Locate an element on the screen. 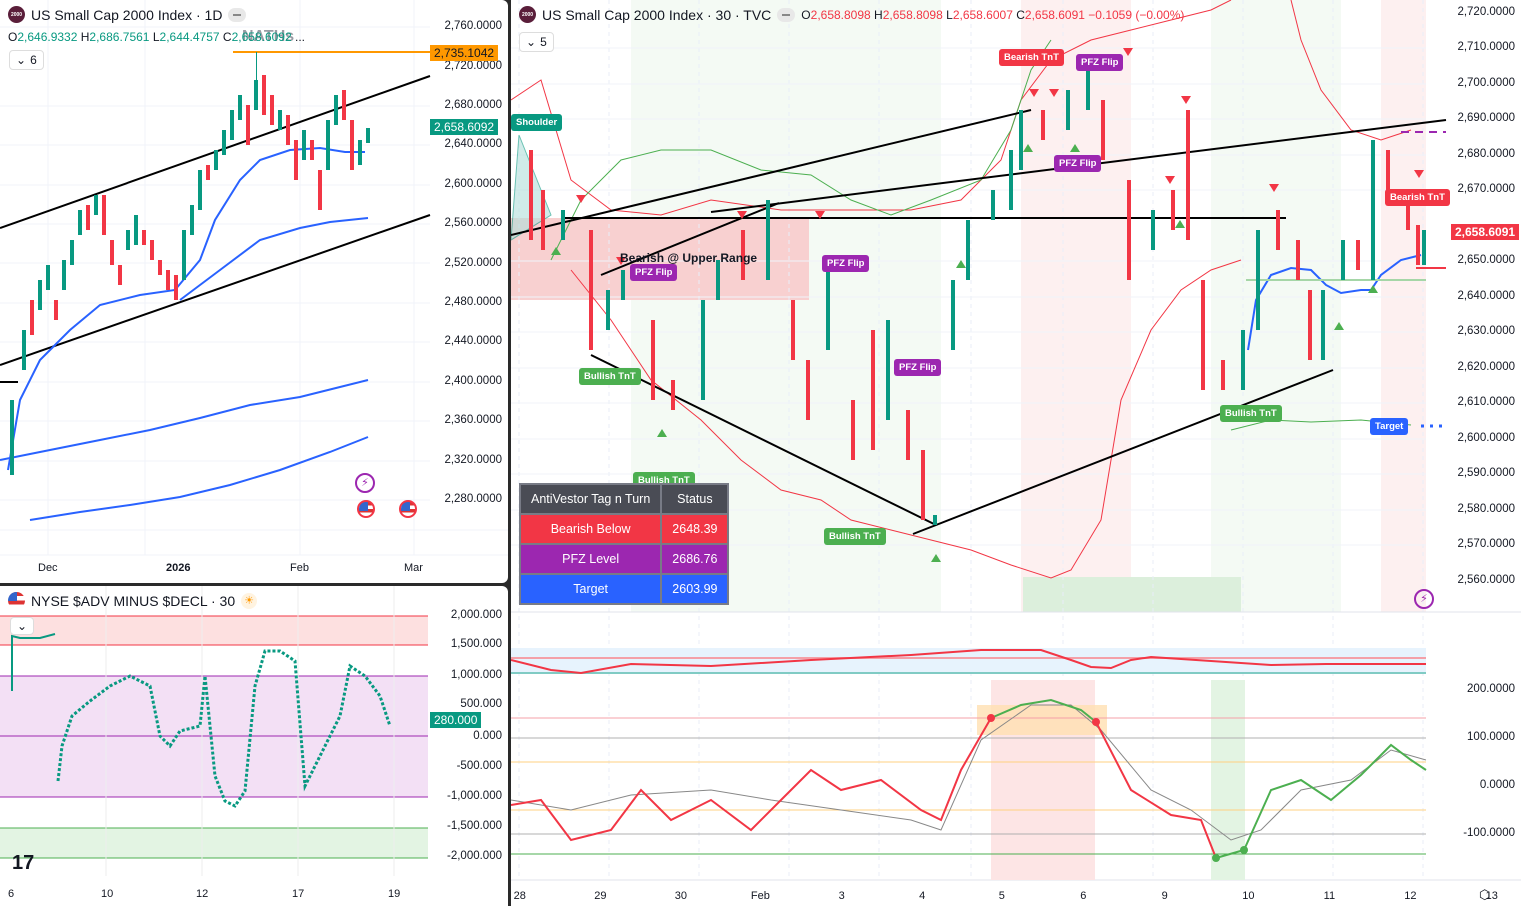  x-axis-label: 2026 is located at coordinates (178, 568).